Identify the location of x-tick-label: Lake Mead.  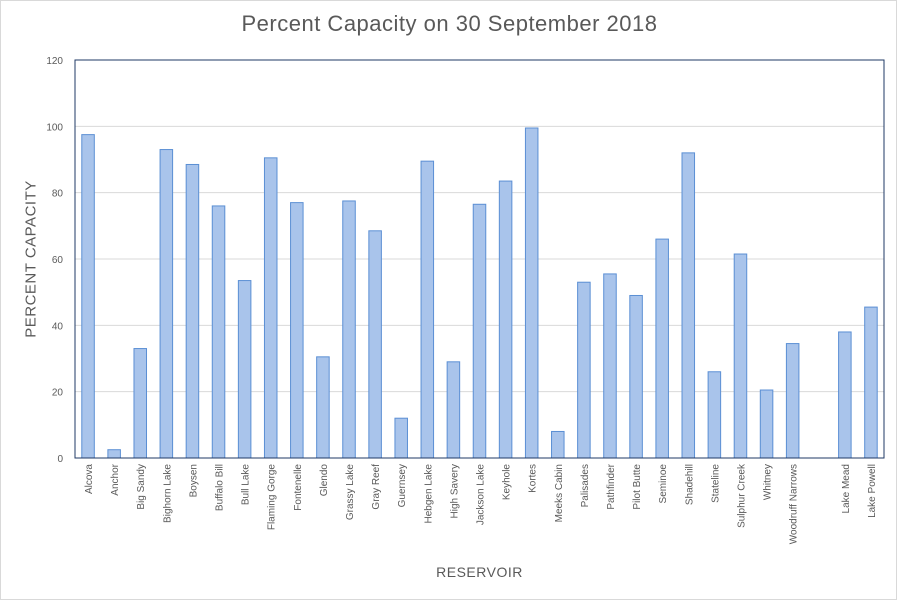
(846, 488).